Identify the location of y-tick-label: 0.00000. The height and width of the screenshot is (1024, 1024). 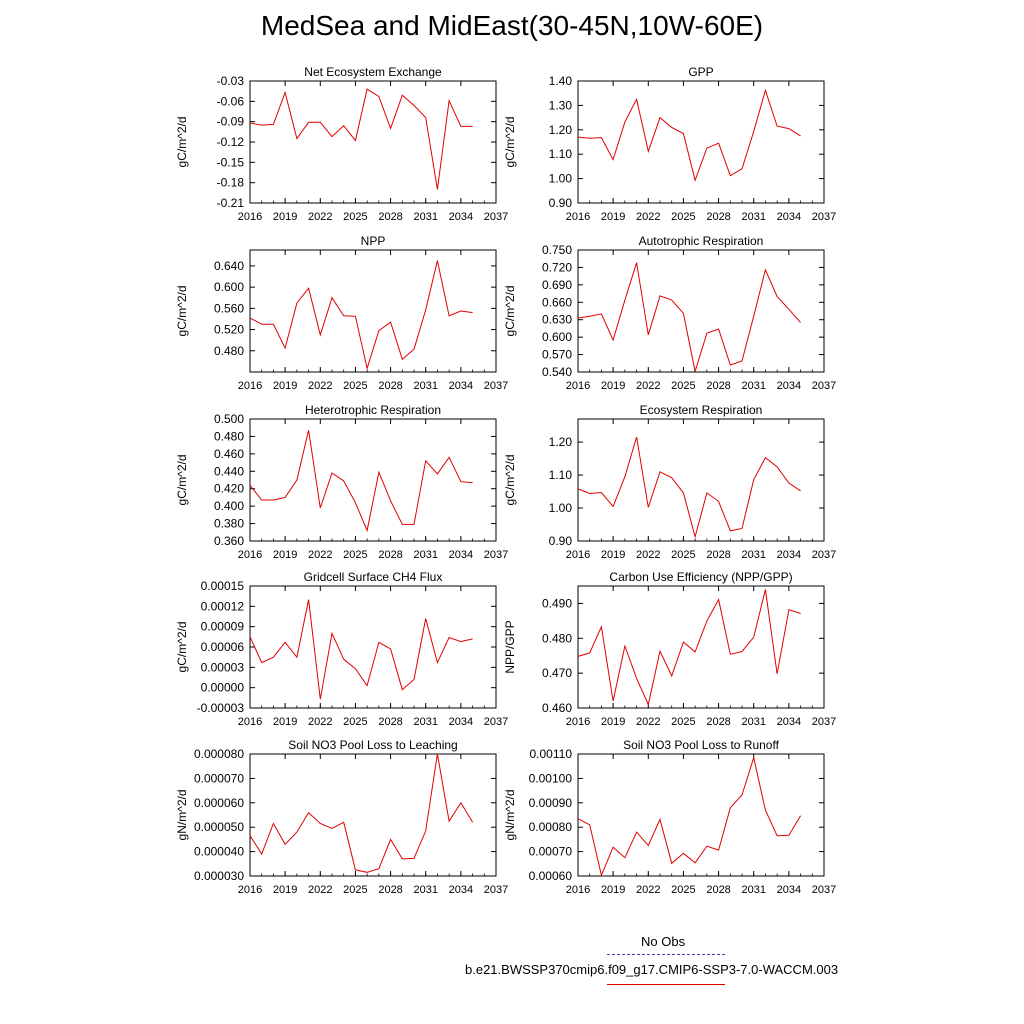
(223, 688).